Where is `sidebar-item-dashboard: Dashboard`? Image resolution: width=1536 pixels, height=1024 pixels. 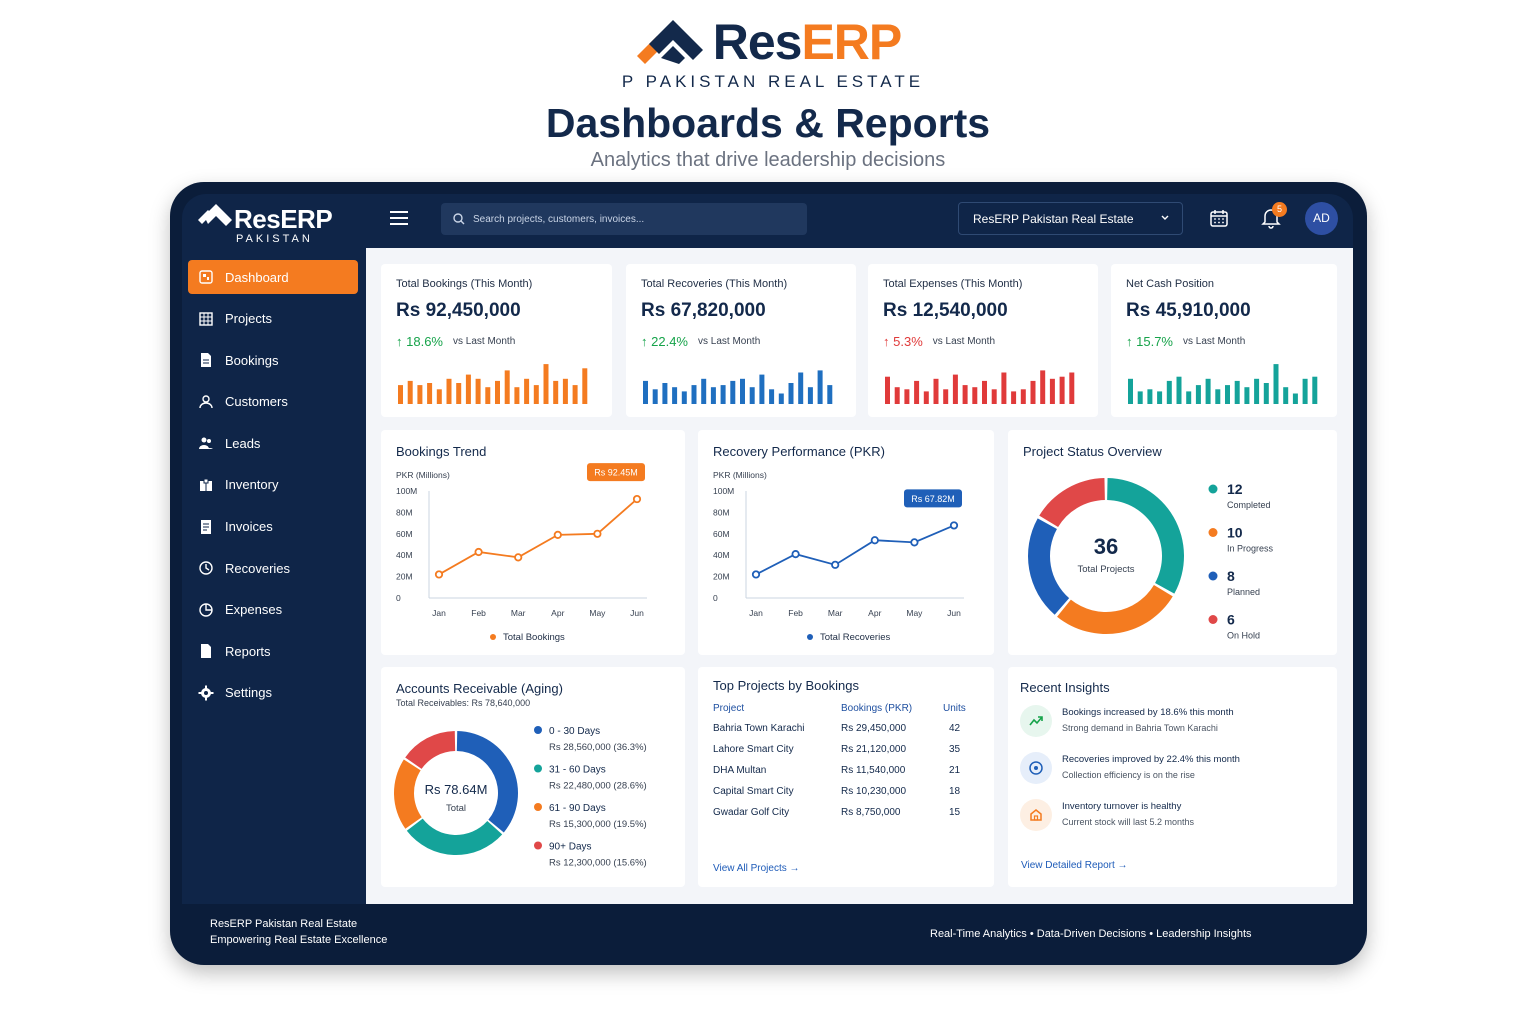 sidebar-item-dashboard: Dashboard is located at coordinates (273, 277).